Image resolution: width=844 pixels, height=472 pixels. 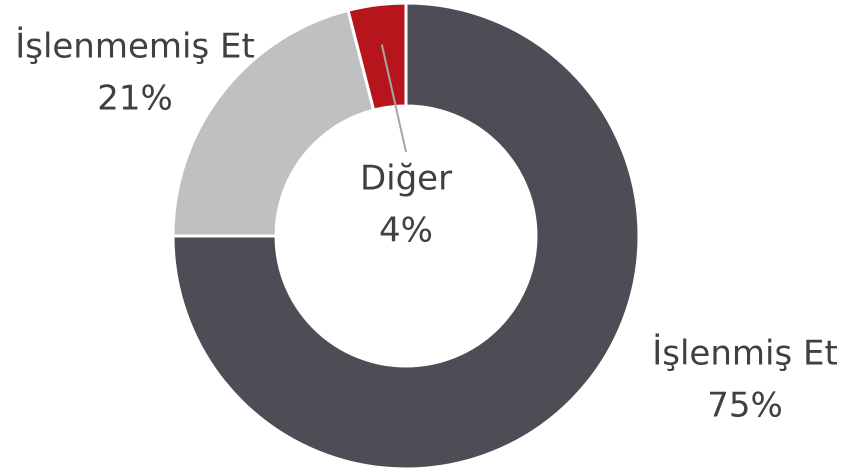 What do you see at coordinates (406, 231) in the screenshot?
I see `slice-value-label: 4%` at bounding box center [406, 231].